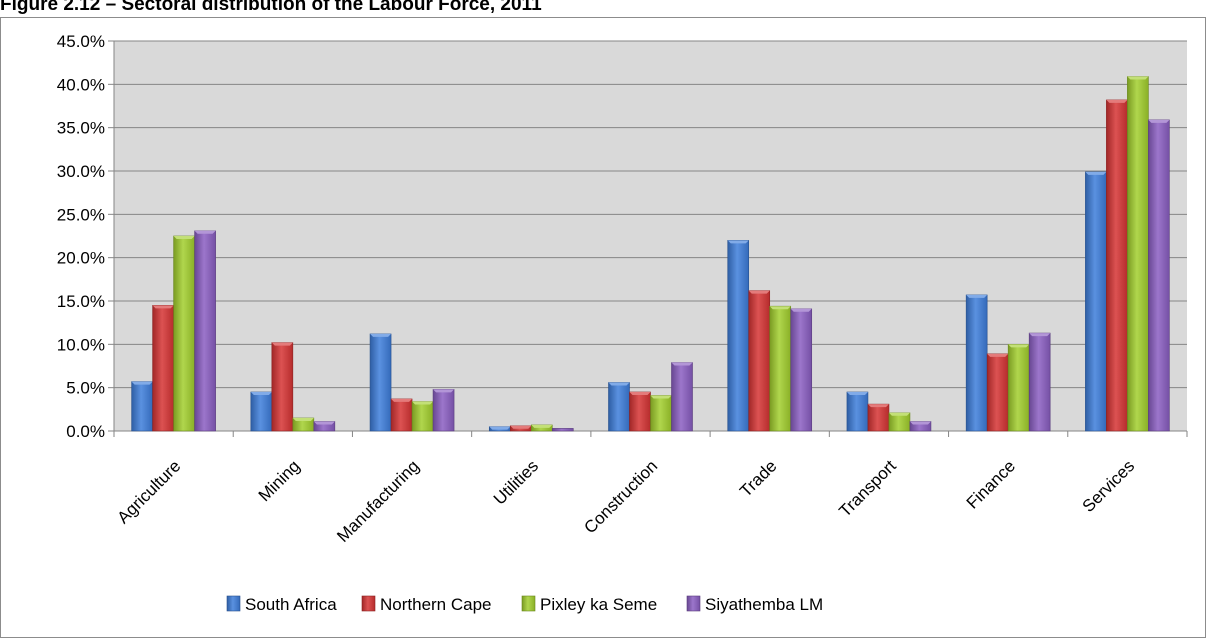  What do you see at coordinates (1117, 265) in the screenshot?
I see `bar-northern-cape-services` at bounding box center [1117, 265].